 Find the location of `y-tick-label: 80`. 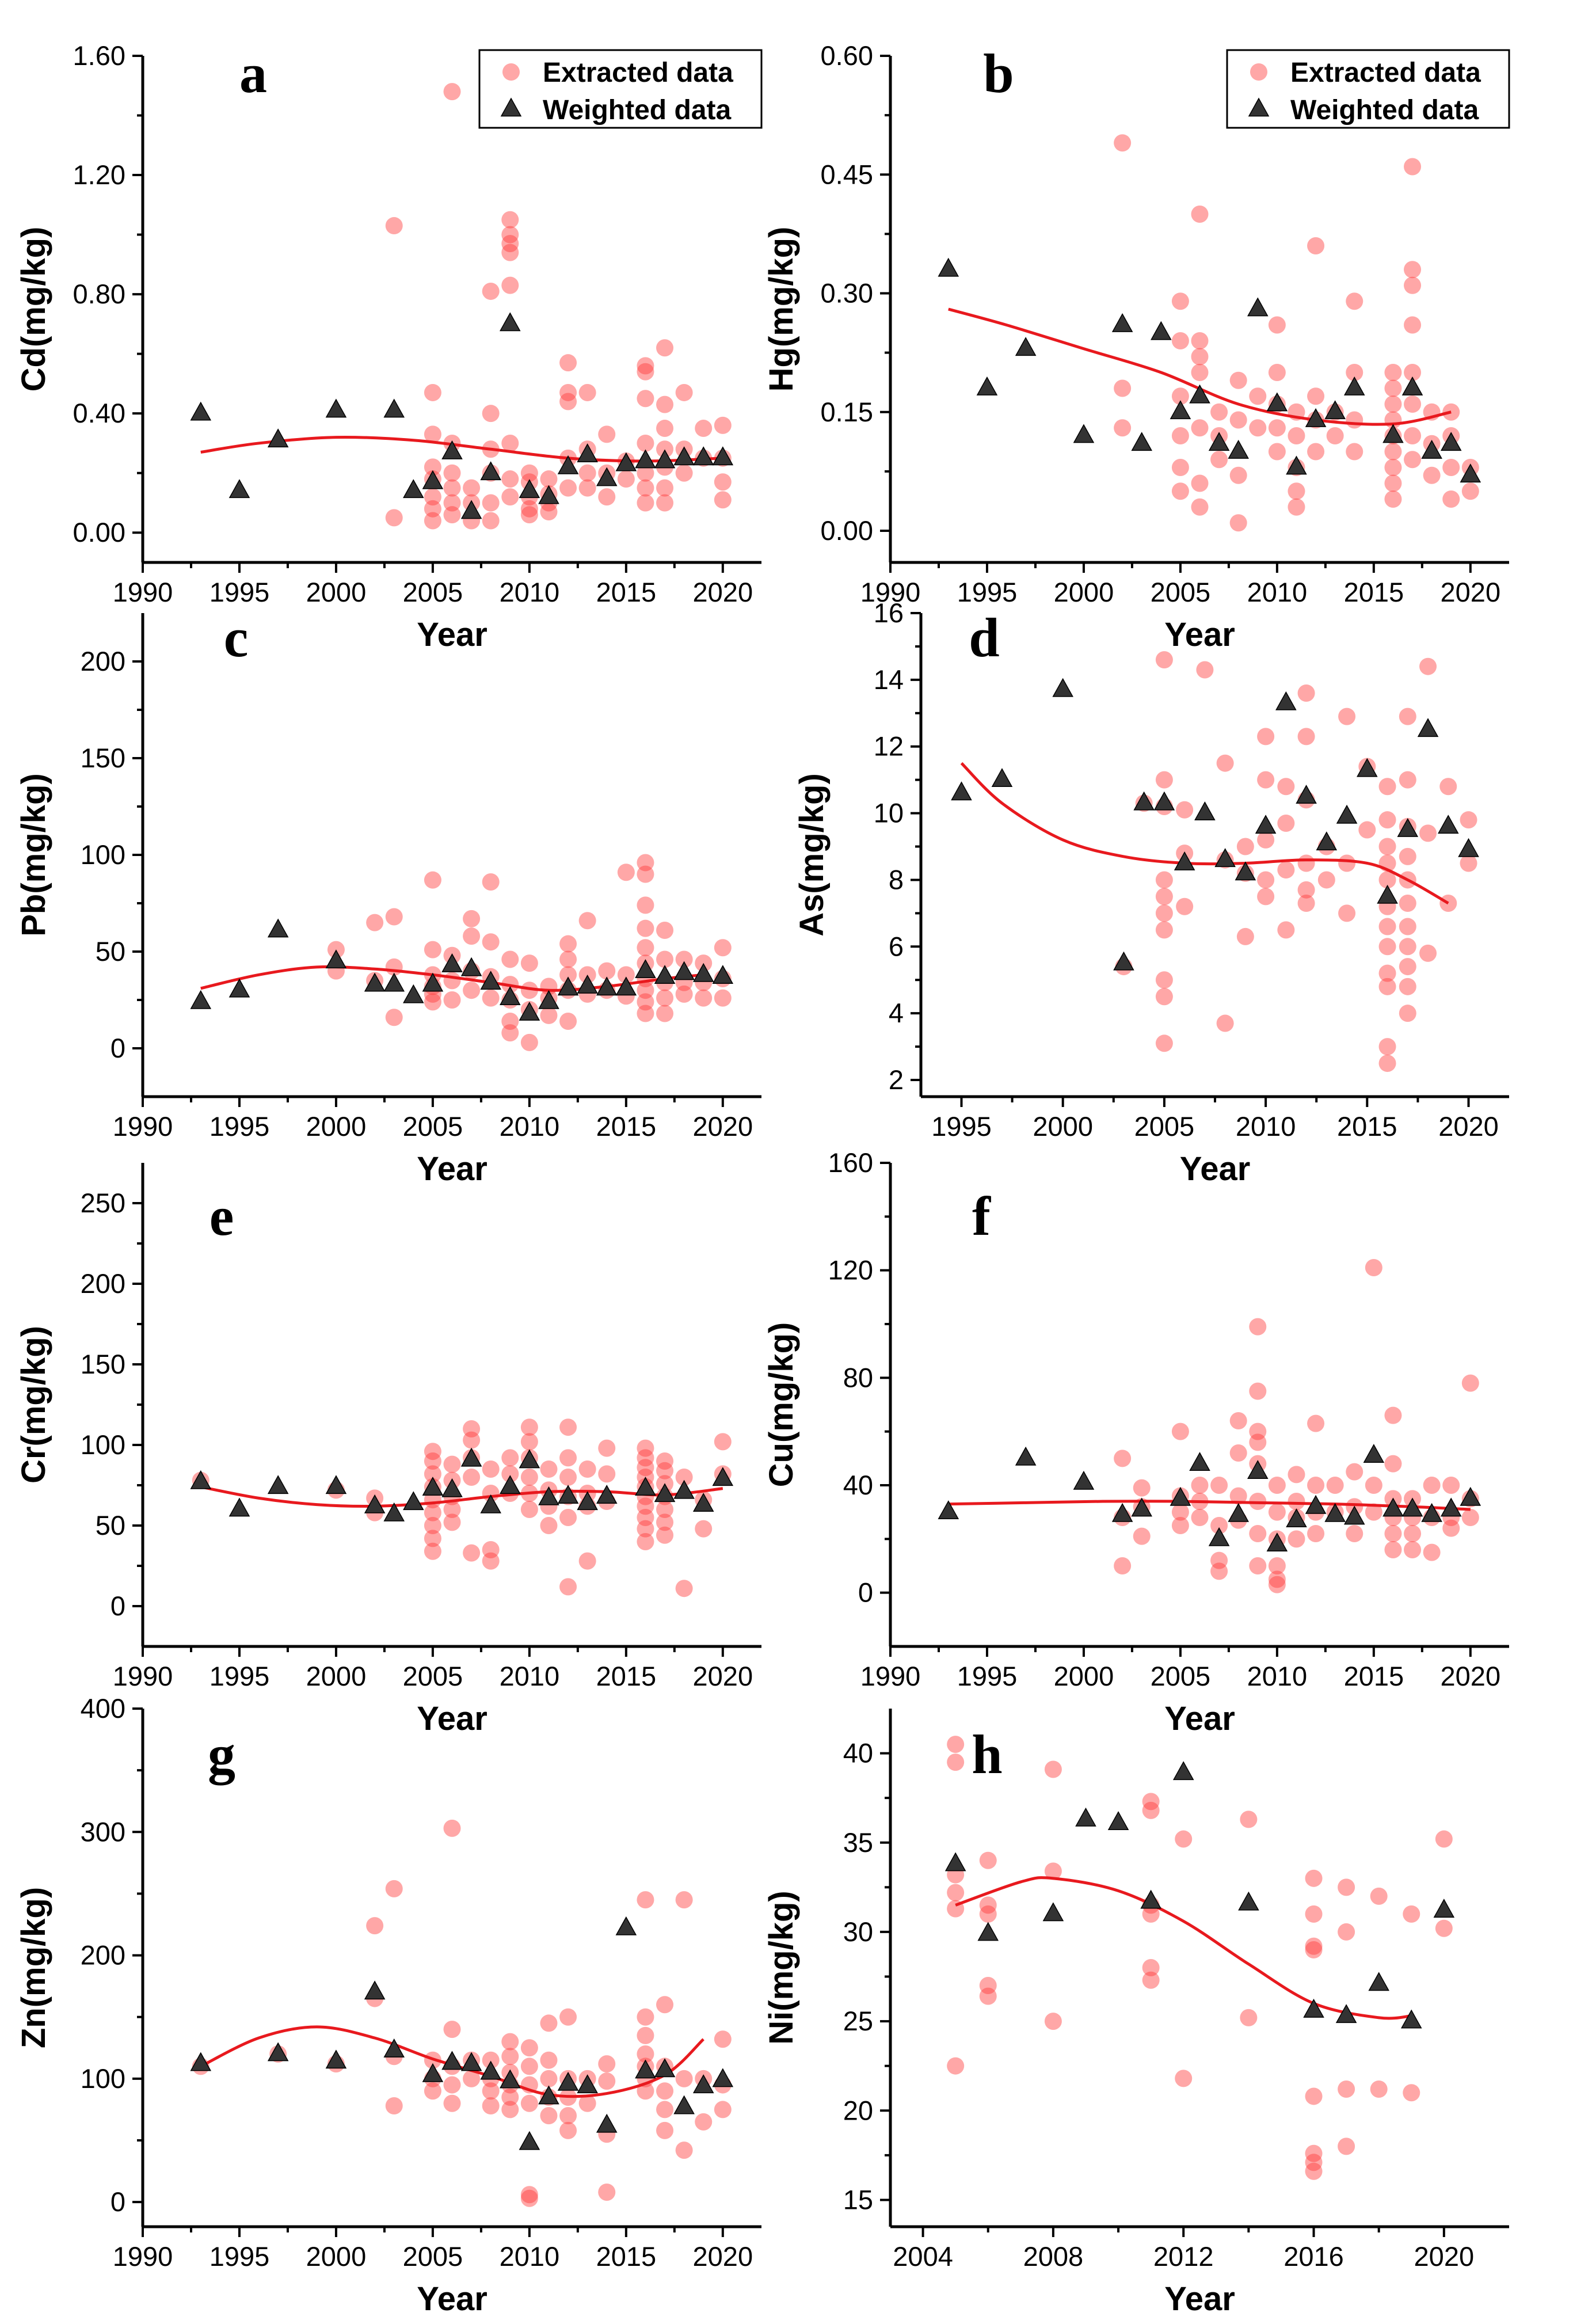

y-tick-label: 80 is located at coordinates (858, 1377).